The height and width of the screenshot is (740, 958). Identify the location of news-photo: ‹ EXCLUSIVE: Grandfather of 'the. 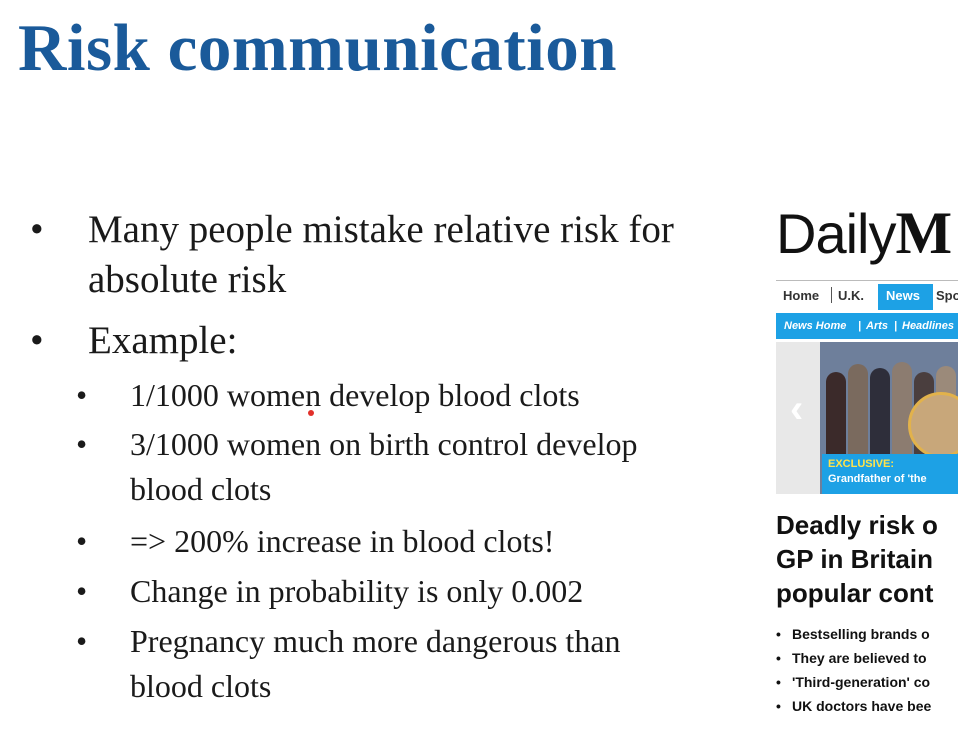
(867, 418).